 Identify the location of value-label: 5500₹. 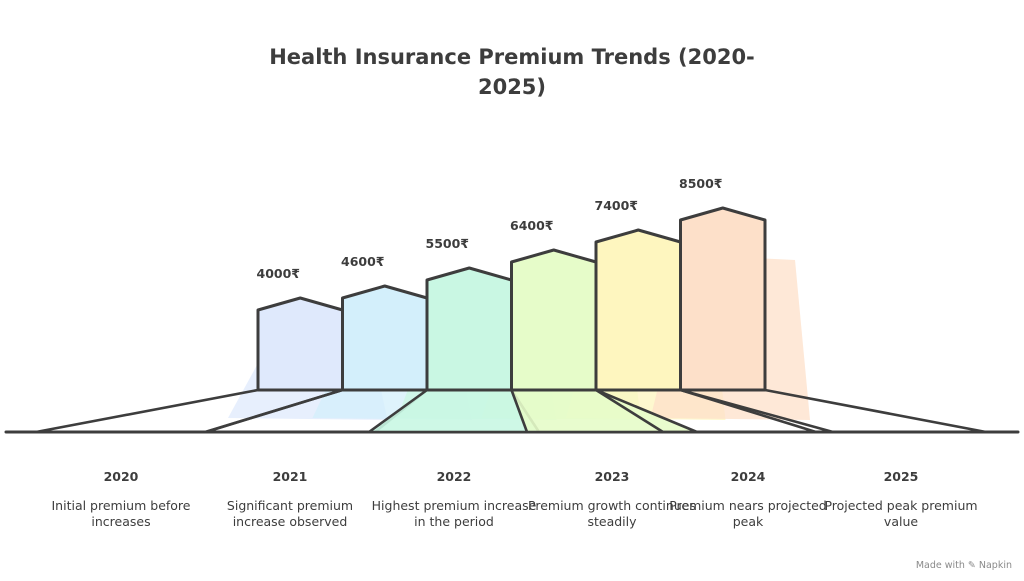
(448, 243).